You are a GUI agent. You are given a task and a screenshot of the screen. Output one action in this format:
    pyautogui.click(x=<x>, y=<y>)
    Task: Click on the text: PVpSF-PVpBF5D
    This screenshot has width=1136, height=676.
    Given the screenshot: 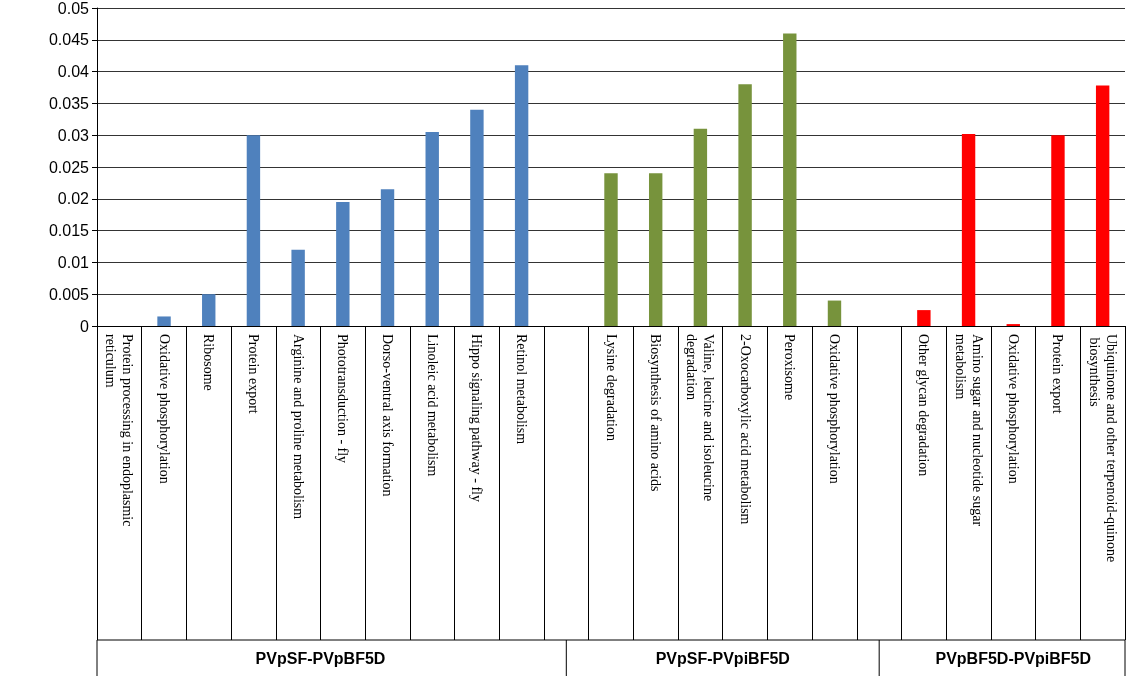 What is the action you would take?
    pyautogui.click(x=320, y=658)
    